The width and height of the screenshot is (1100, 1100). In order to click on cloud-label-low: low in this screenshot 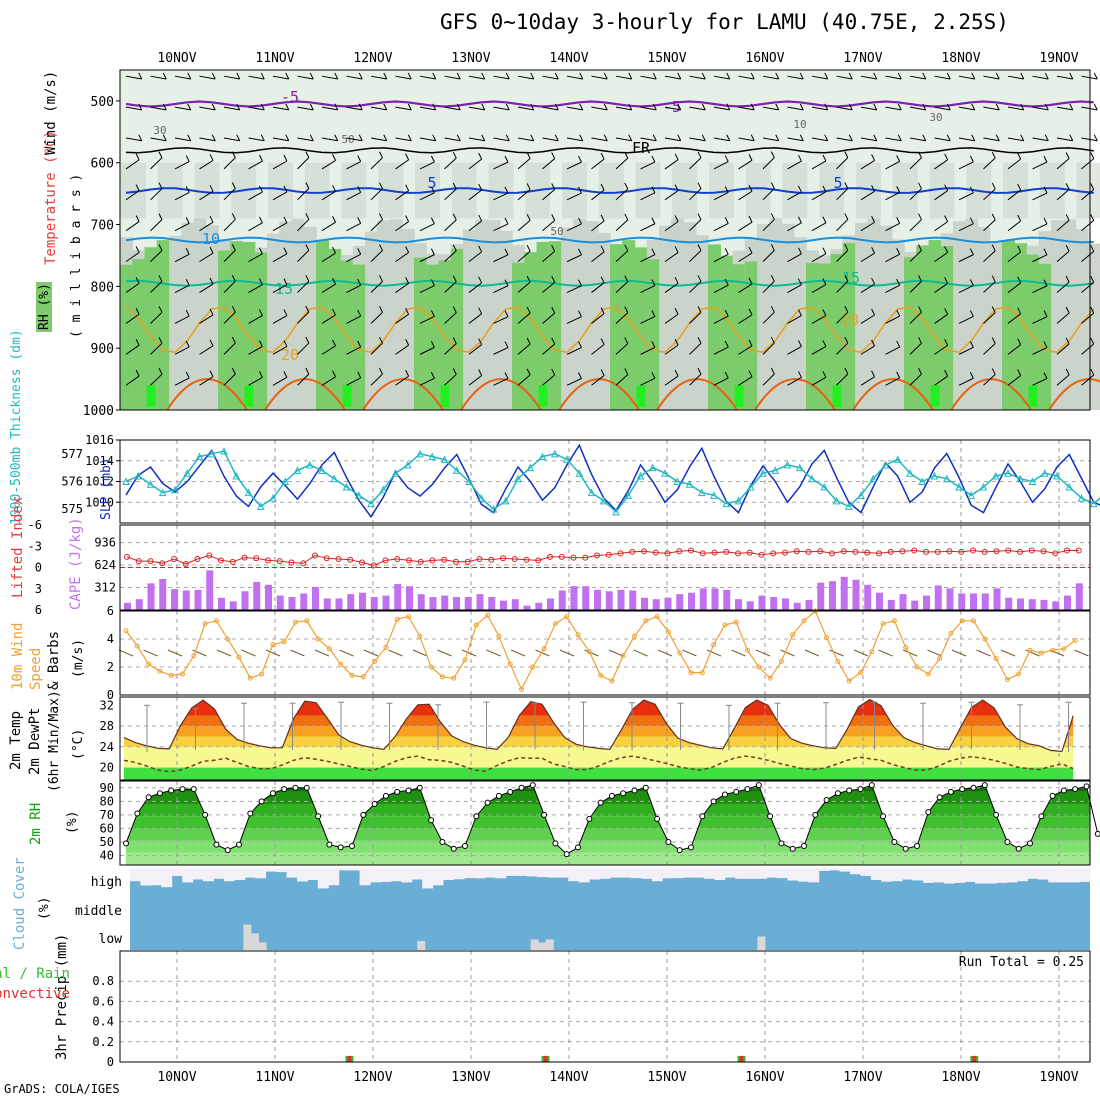, I will do `click(111, 939)`.